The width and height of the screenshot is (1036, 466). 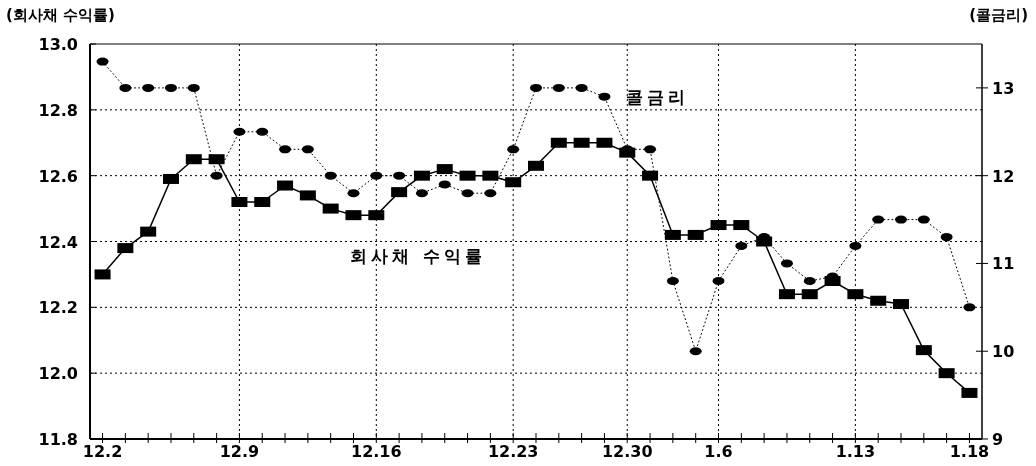 I want to click on series-label: 콜금리, so click(x=658, y=96).